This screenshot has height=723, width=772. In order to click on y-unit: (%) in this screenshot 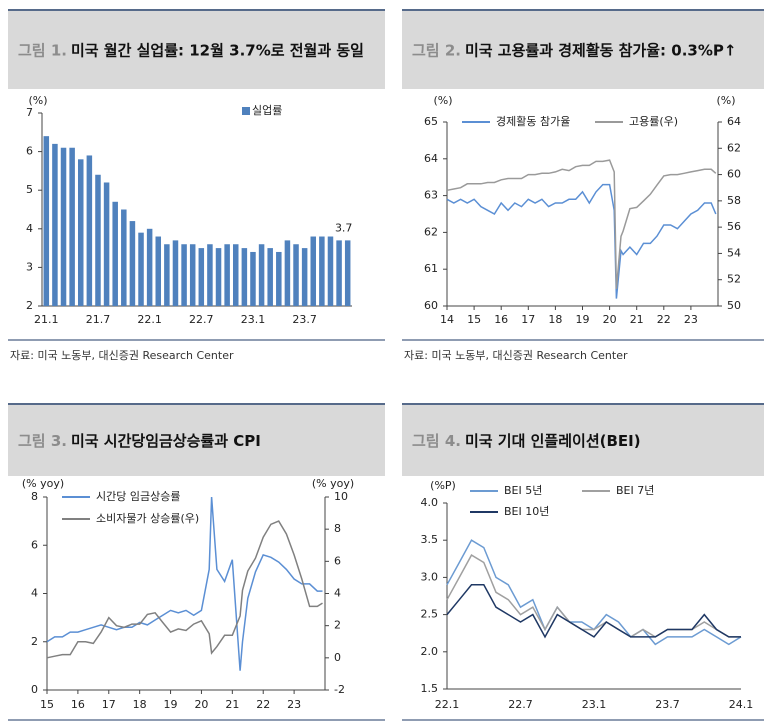, I will do `click(37, 100)`.